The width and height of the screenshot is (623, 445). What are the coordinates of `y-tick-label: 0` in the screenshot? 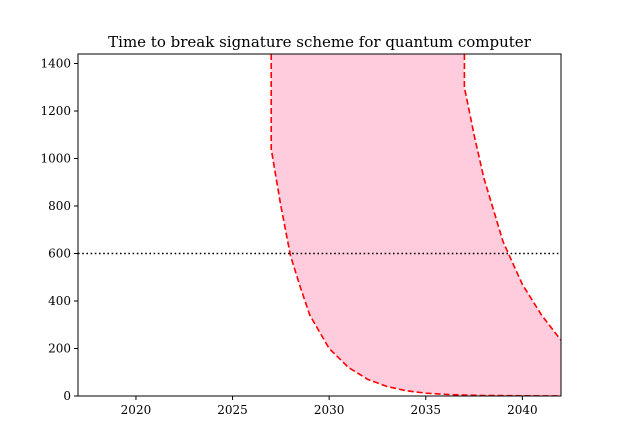 It's located at (67, 396).